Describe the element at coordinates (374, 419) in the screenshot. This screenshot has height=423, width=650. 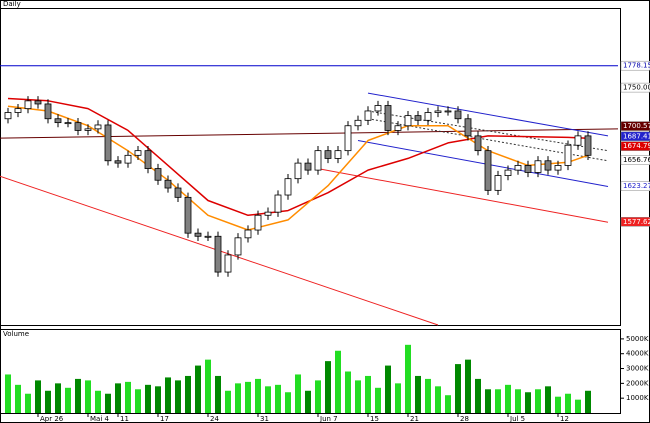
I see `x-tick-label: 15` at that location.